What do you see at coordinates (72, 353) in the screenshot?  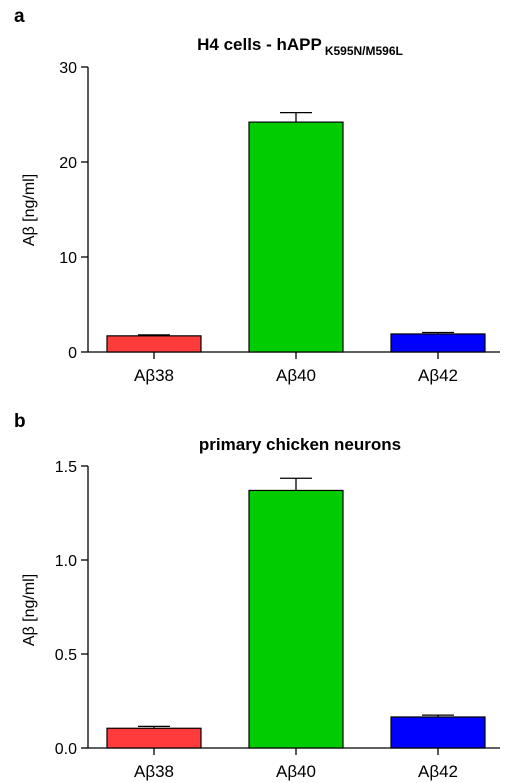 I see `y-tick-label: 0` at bounding box center [72, 353].